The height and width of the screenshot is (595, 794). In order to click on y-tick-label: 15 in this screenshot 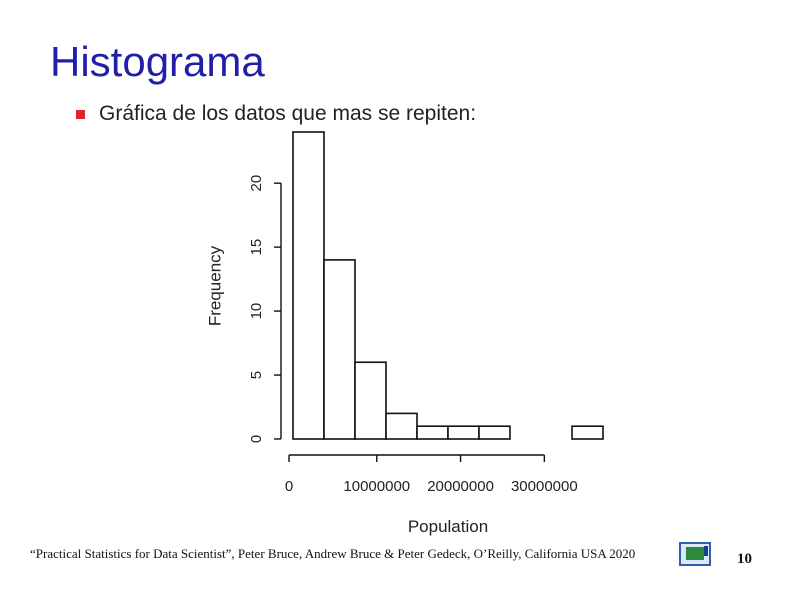, I will do `click(256, 247)`.